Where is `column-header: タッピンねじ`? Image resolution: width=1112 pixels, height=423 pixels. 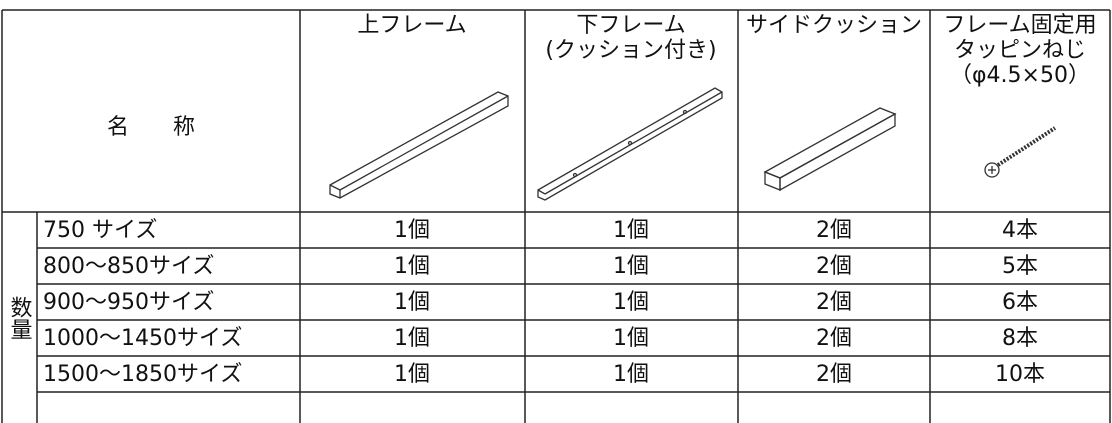 column-header: タッピンねじ is located at coordinates (1020, 50).